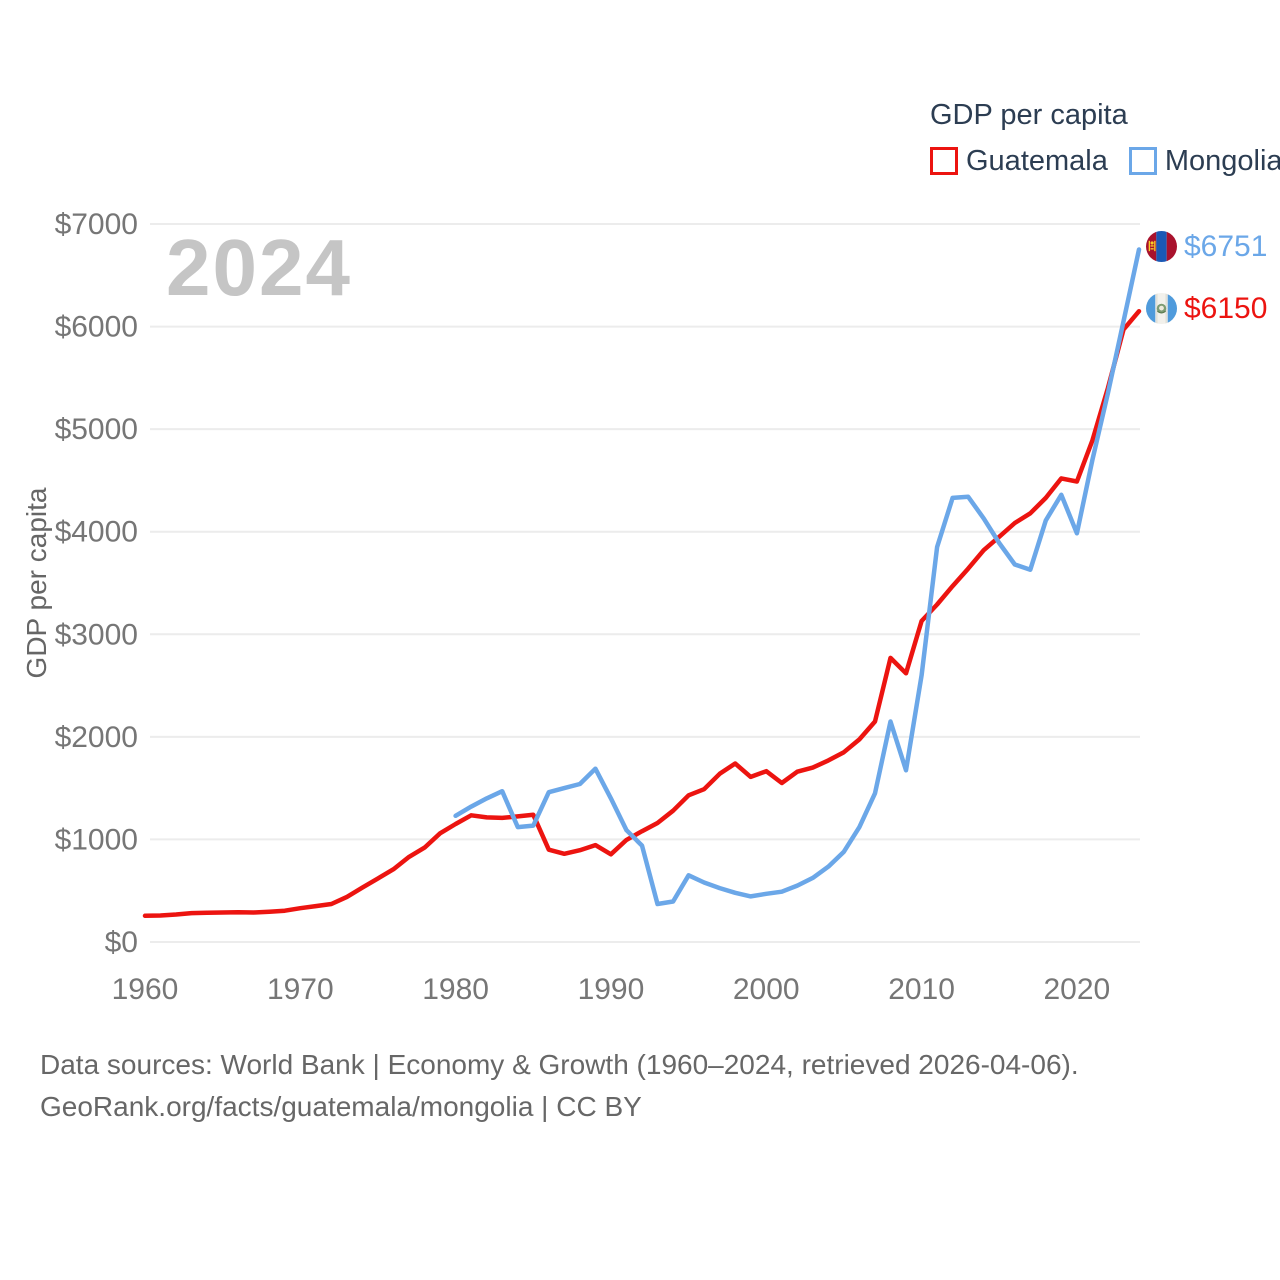 The width and height of the screenshot is (1280, 1280). I want to click on end-label-mongolia: $6751, so click(1206, 246).